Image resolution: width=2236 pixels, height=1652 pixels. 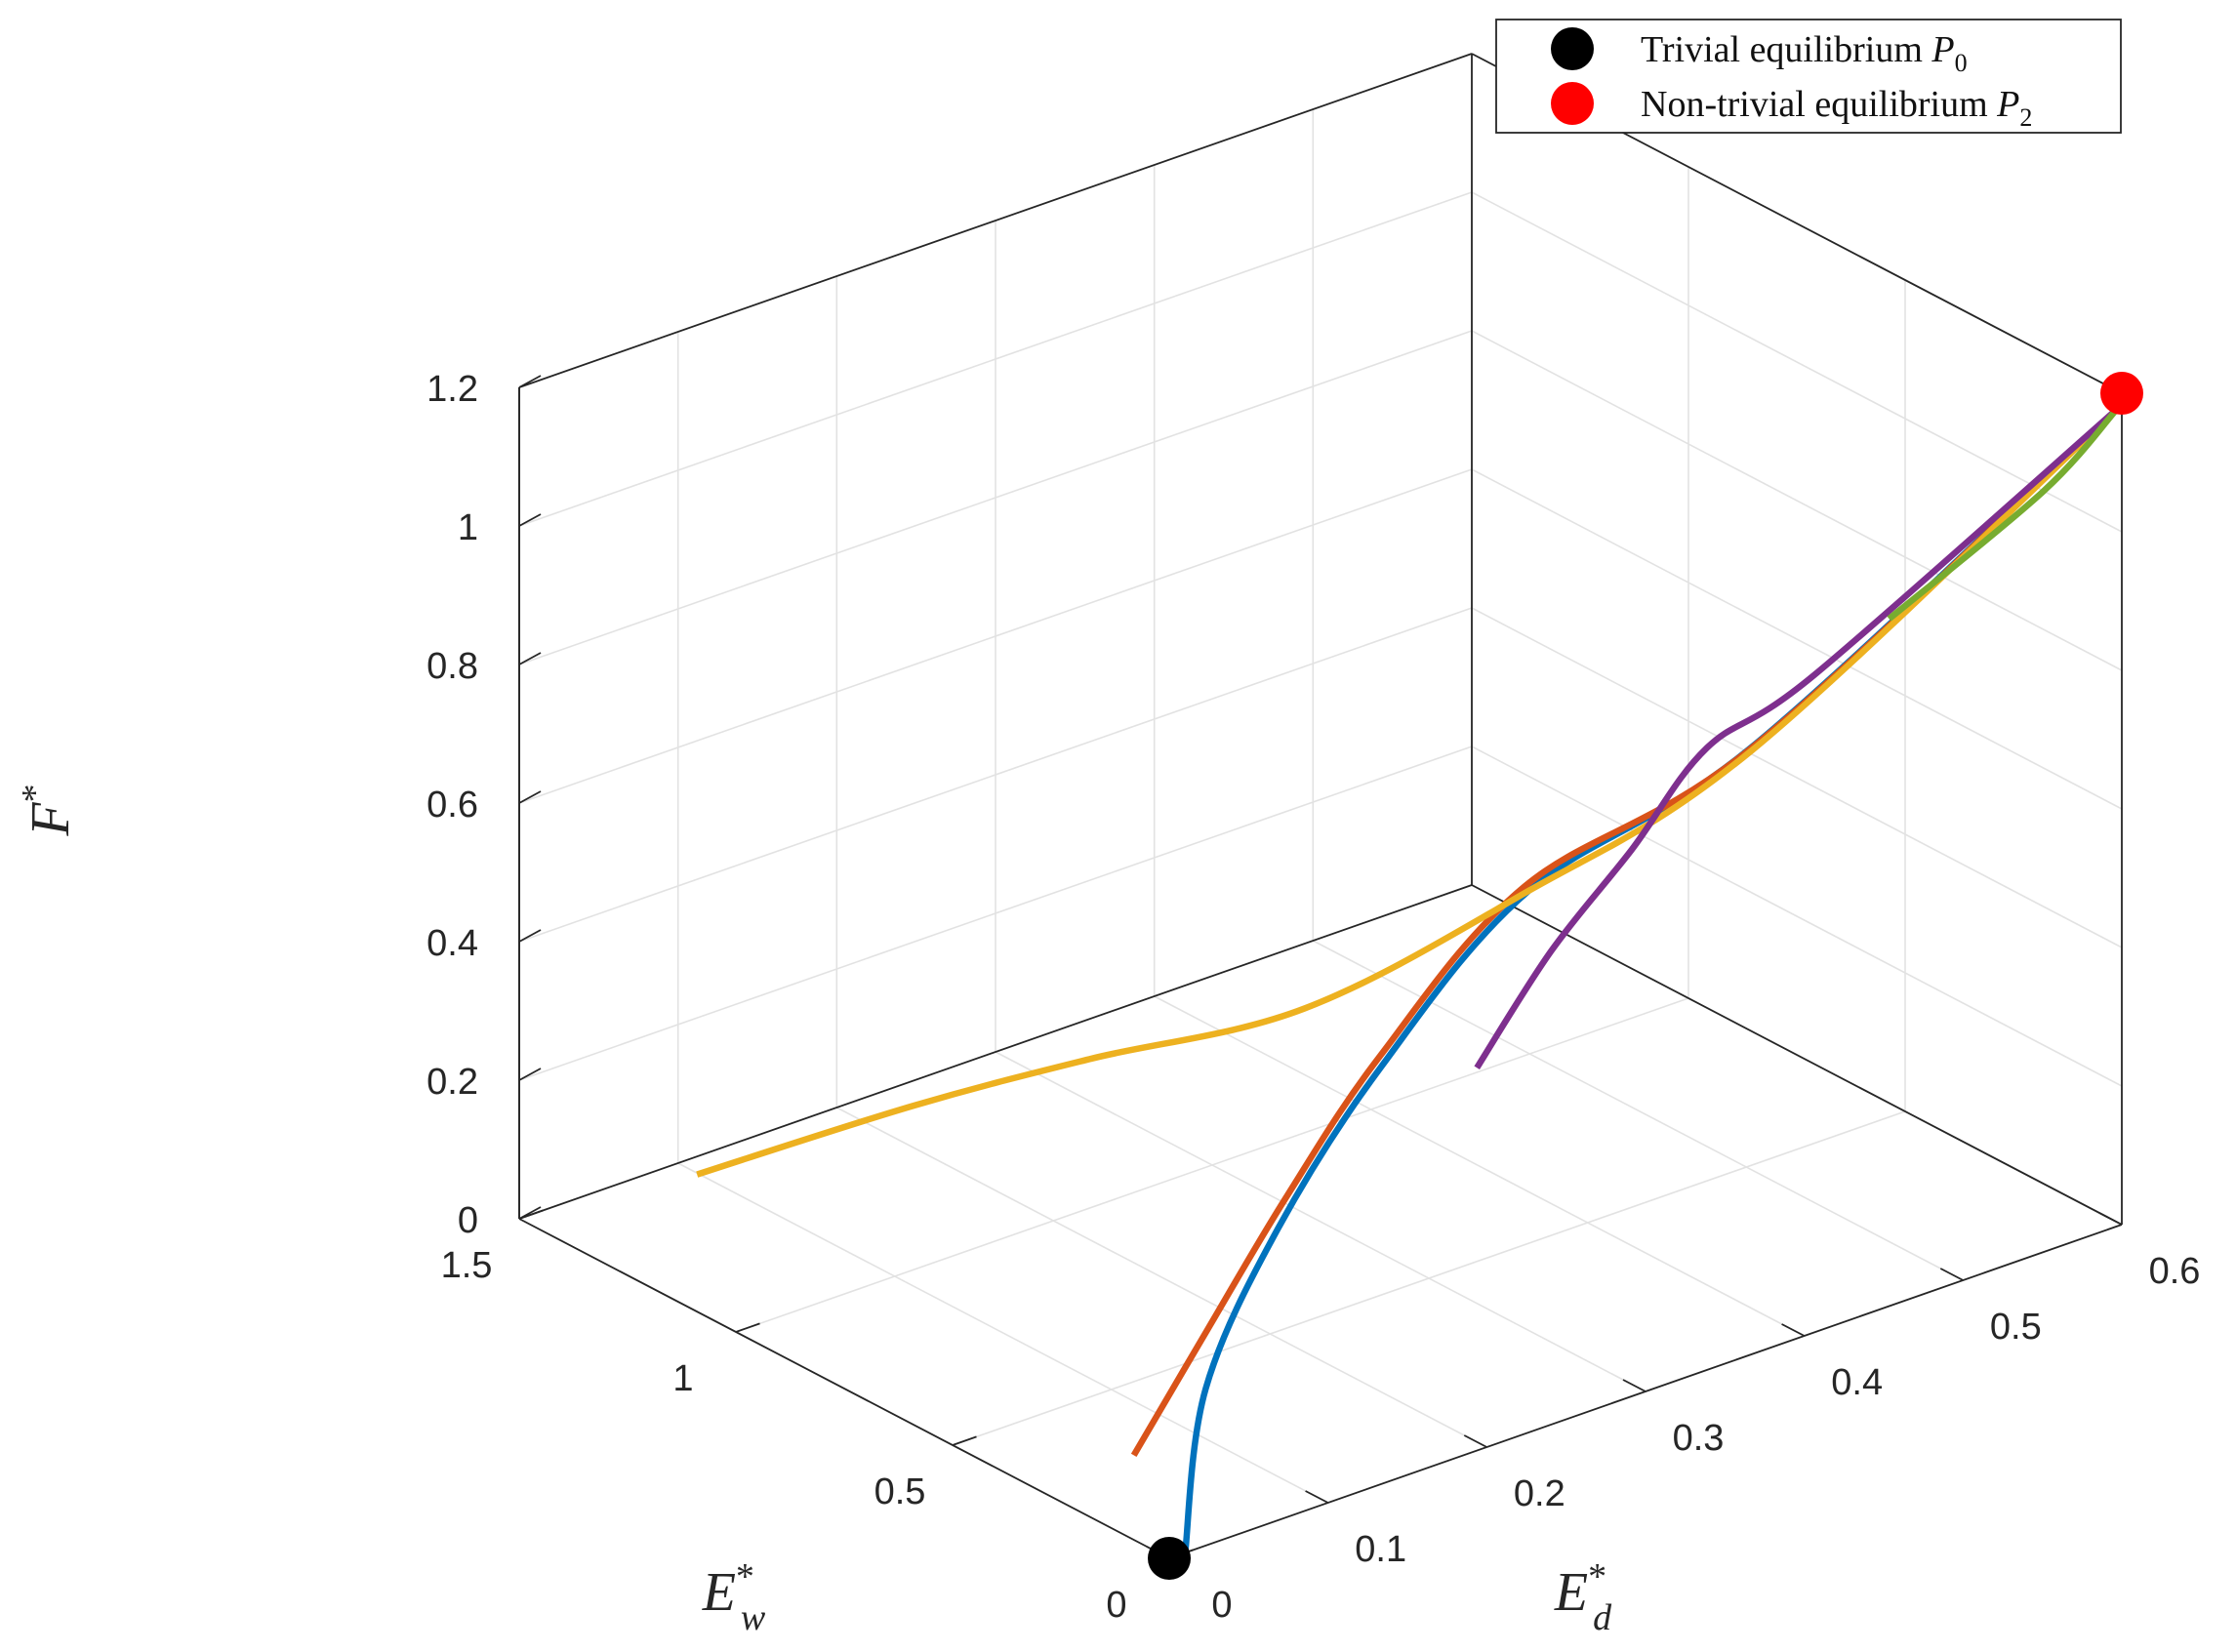 I want to click on legend-box, so click(x=1809, y=76).